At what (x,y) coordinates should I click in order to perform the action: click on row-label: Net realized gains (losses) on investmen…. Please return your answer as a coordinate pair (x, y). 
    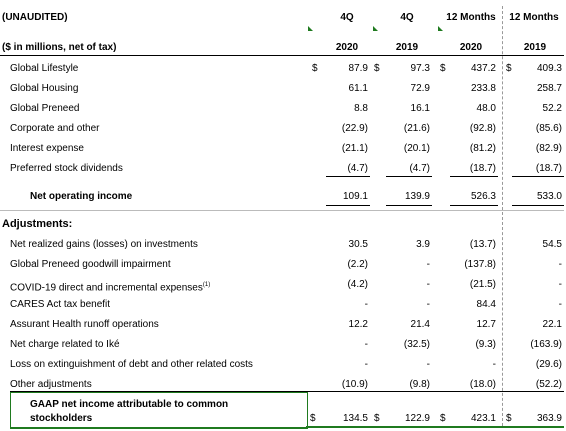
    Looking at the image, I should click on (104, 244).